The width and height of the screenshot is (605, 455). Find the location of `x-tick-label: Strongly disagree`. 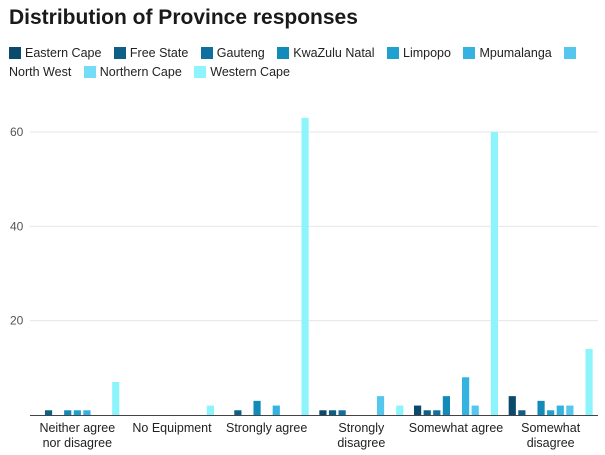

x-tick-label: Strongly disagree is located at coordinates (361, 435).